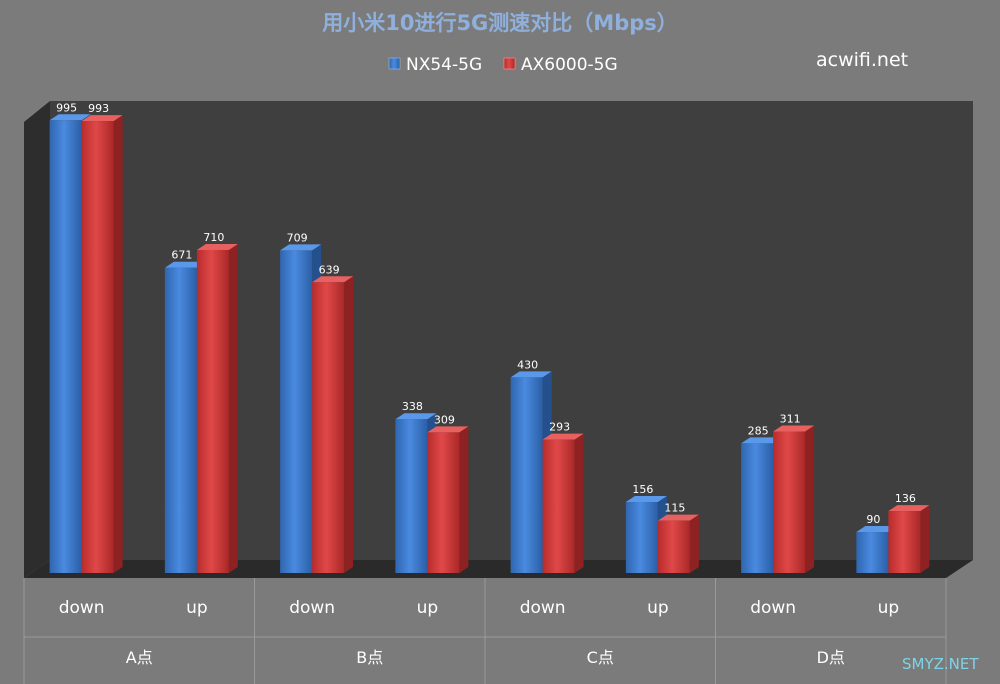  I want to click on chart-title: 用小米10进行5G测速对比（Mbps）, so click(500, 23).